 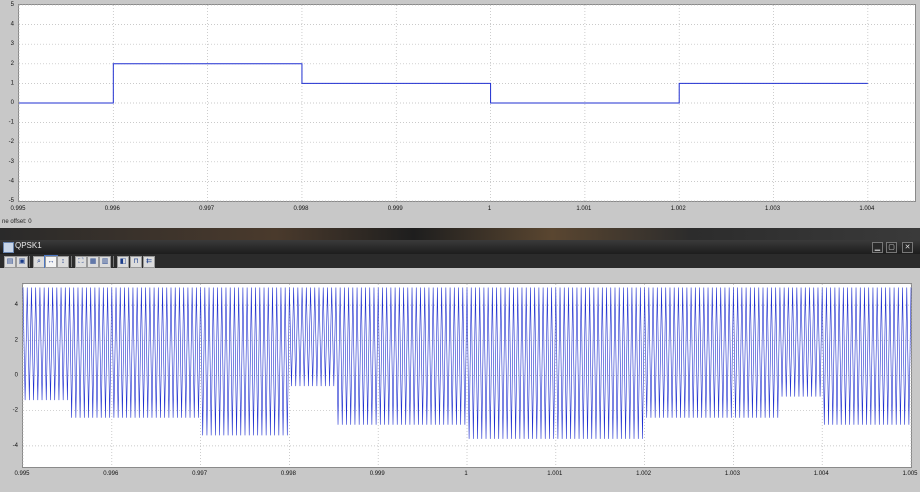 What do you see at coordinates (13, 44) in the screenshot?
I see `y-tick-label: 3` at bounding box center [13, 44].